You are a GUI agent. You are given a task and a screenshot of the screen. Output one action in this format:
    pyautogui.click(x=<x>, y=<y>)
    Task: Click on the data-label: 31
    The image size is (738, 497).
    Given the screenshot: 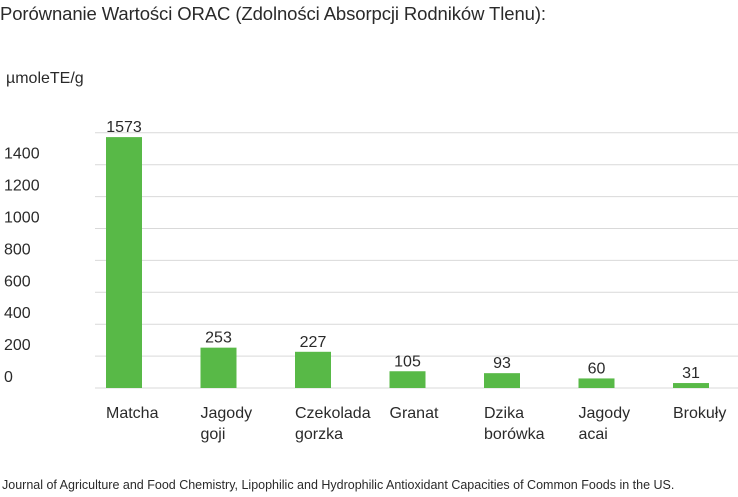 What is the action you would take?
    pyautogui.click(x=691, y=373)
    